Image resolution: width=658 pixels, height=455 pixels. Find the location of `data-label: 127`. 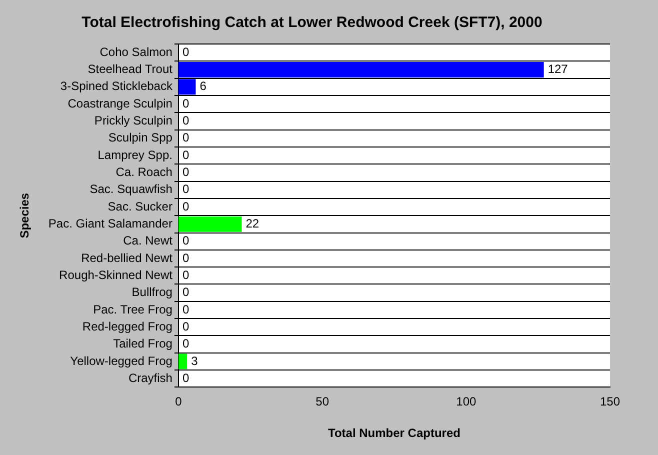

data-label: 127 is located at coordinates (558, 69).